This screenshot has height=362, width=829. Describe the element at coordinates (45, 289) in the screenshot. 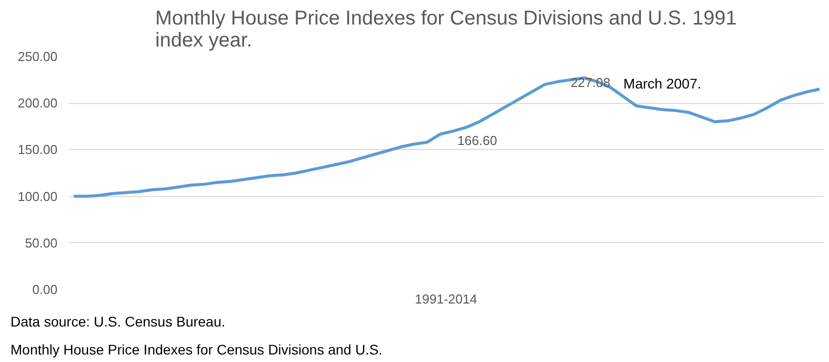

I see `y-tick-label: 0.00` at that location.